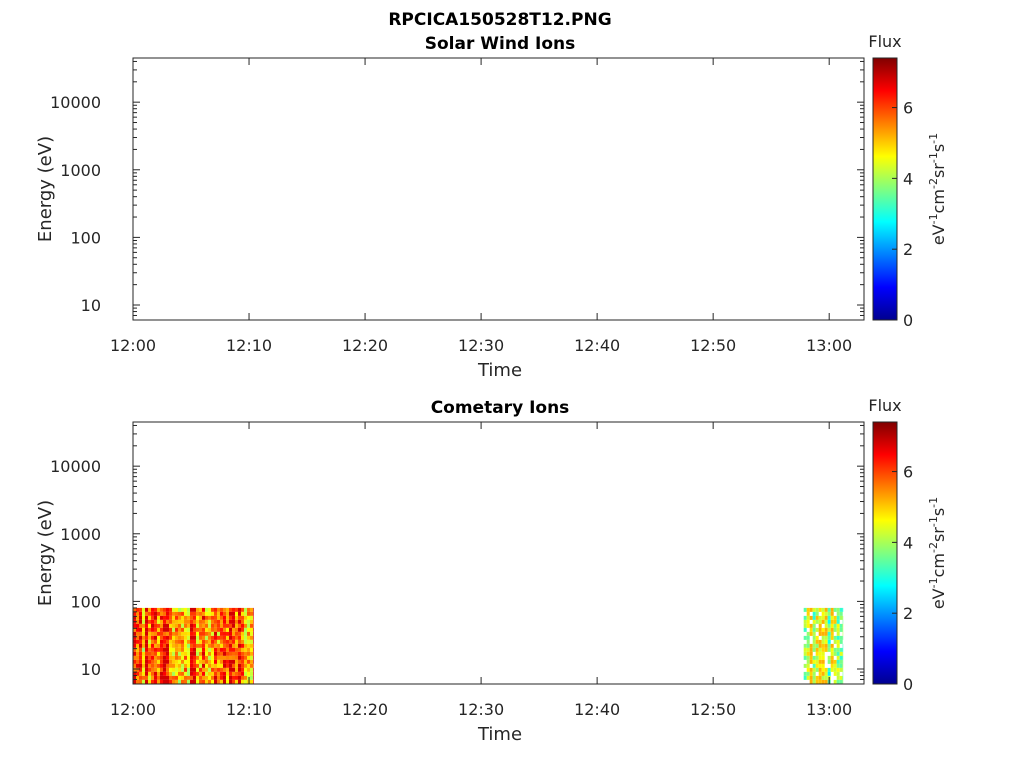  Describe the element at coordinates (938, 201) in the screenshot. I see `unit-base: cm` at that location.